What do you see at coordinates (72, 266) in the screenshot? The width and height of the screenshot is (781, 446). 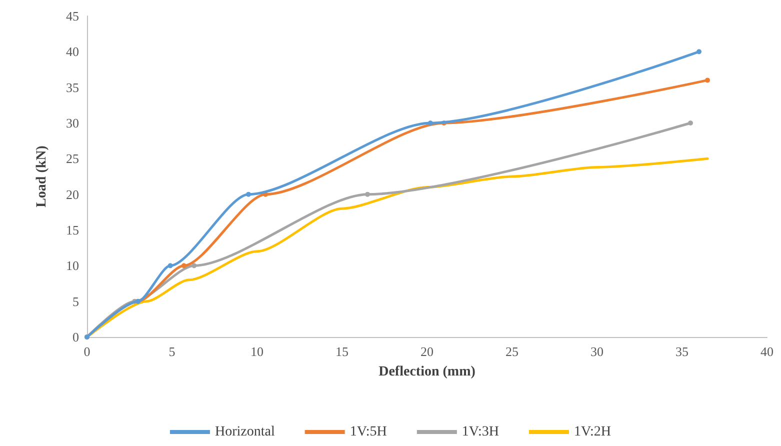 I see `y-tick-label: 10` at bounding box center [72, 266].